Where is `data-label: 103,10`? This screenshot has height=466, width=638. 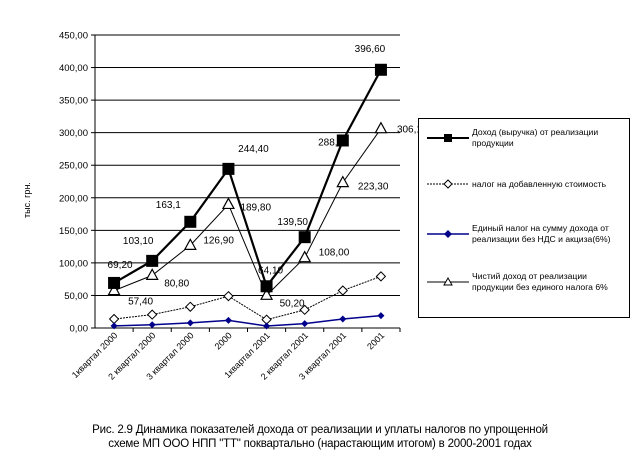 data-label: 103,10 is located at coordinates (138, 241).